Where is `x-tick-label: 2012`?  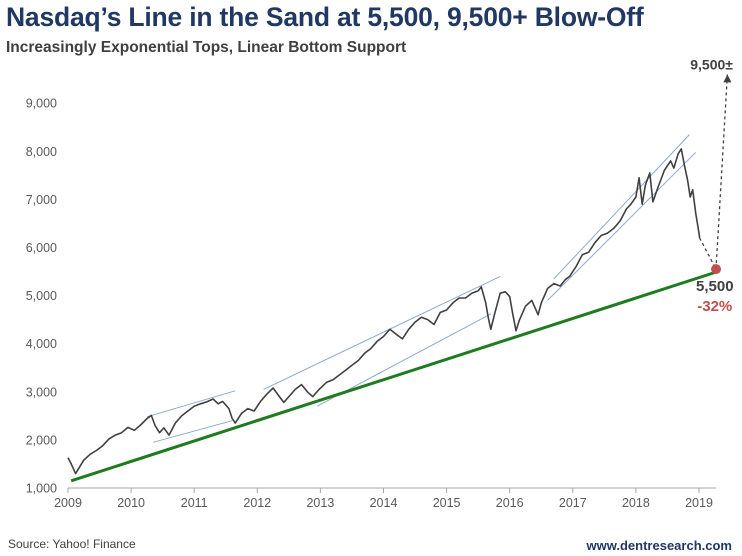
x-tick-label: 2012 is located at coordinates (257, 503).